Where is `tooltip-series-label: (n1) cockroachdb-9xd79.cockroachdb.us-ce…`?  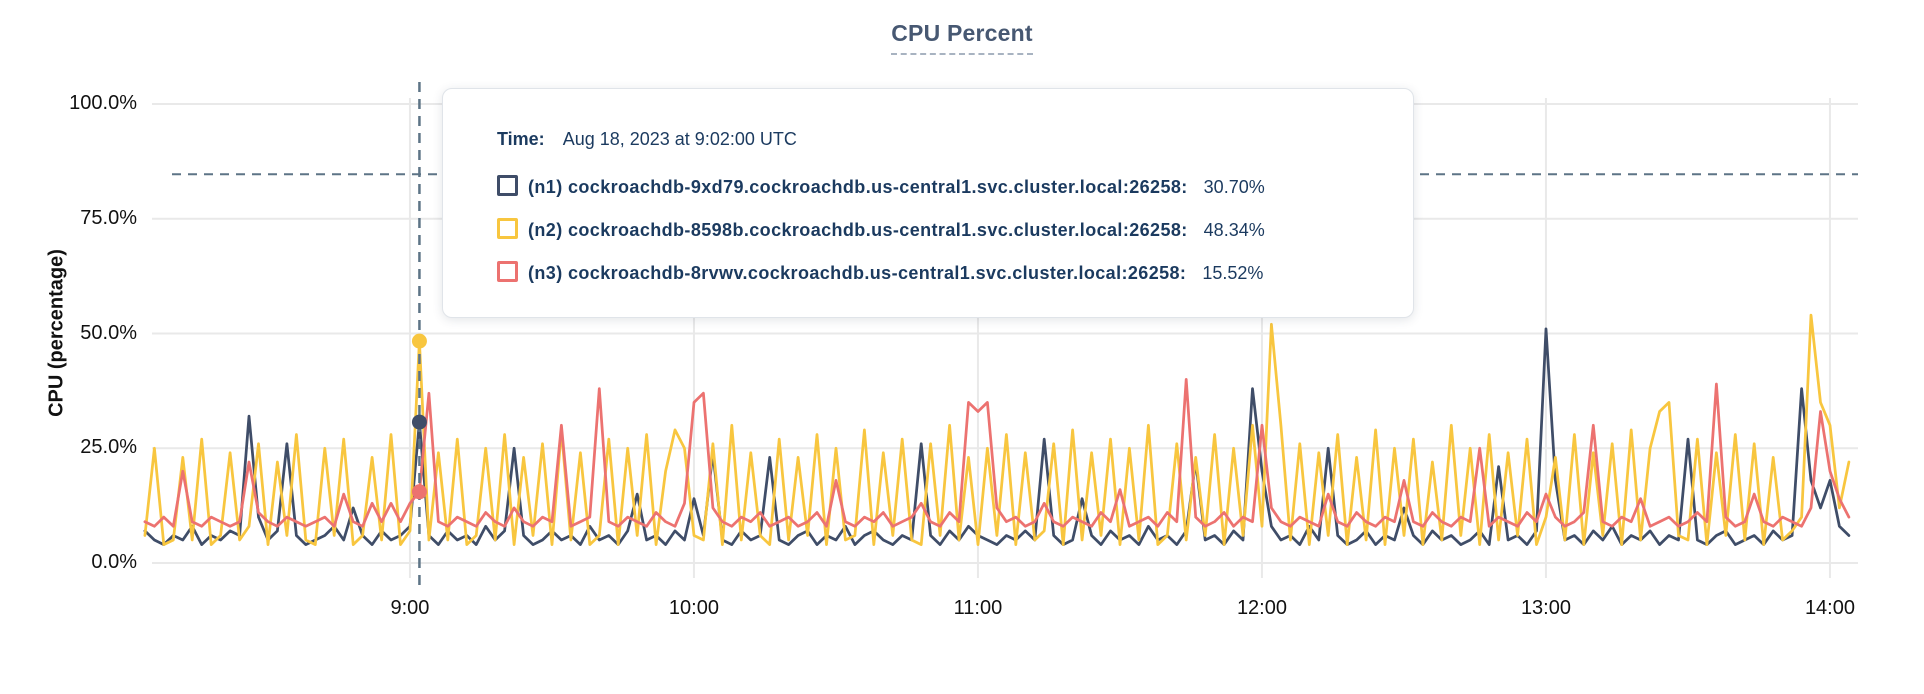
tooltip-series-label: (n1) cockroachdb-9xd79.cockroachdb.us-ce… is located at coordinates (858, 187).